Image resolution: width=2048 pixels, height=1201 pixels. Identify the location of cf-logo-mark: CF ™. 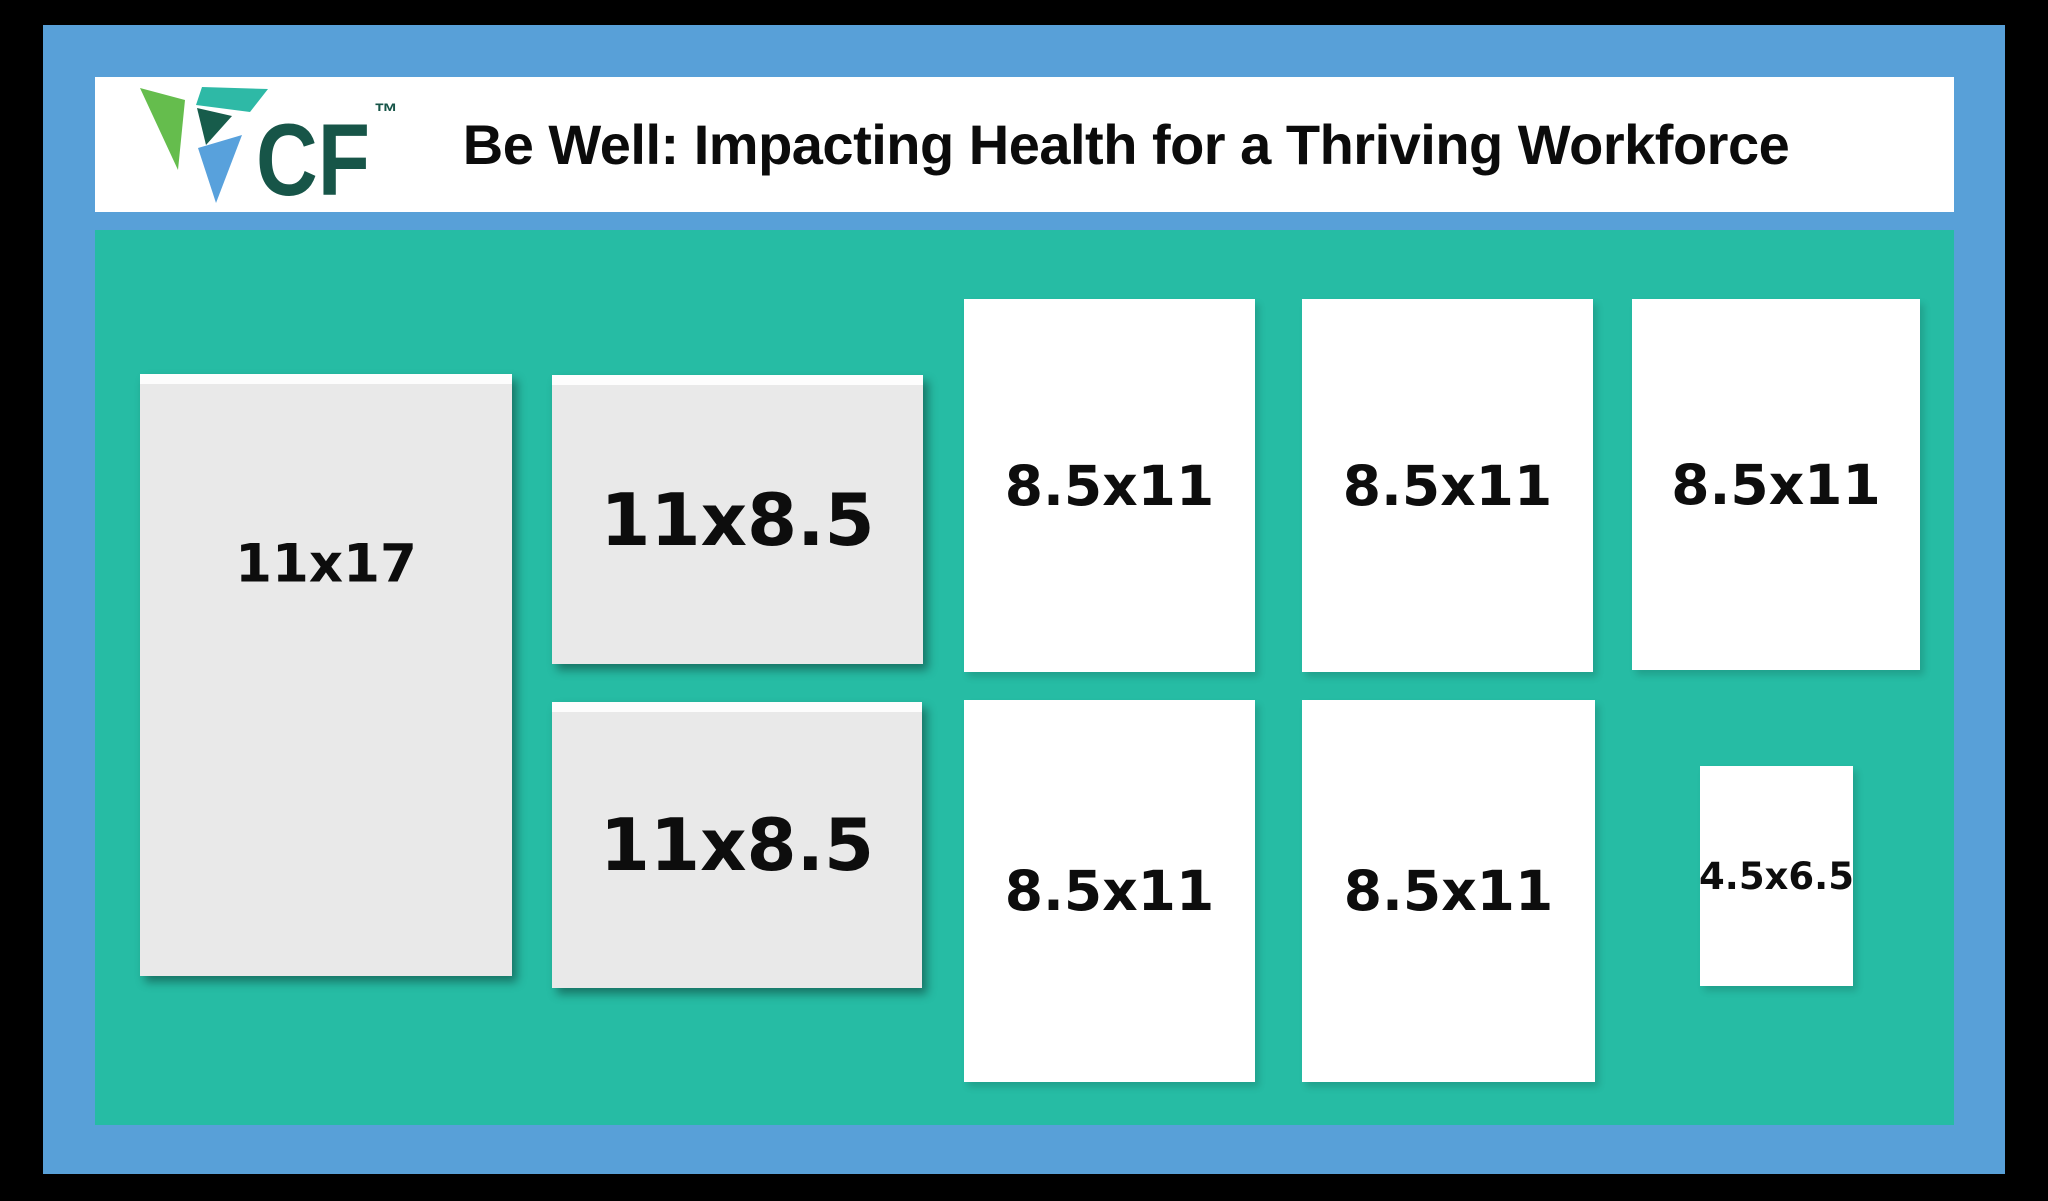
(269, 145).